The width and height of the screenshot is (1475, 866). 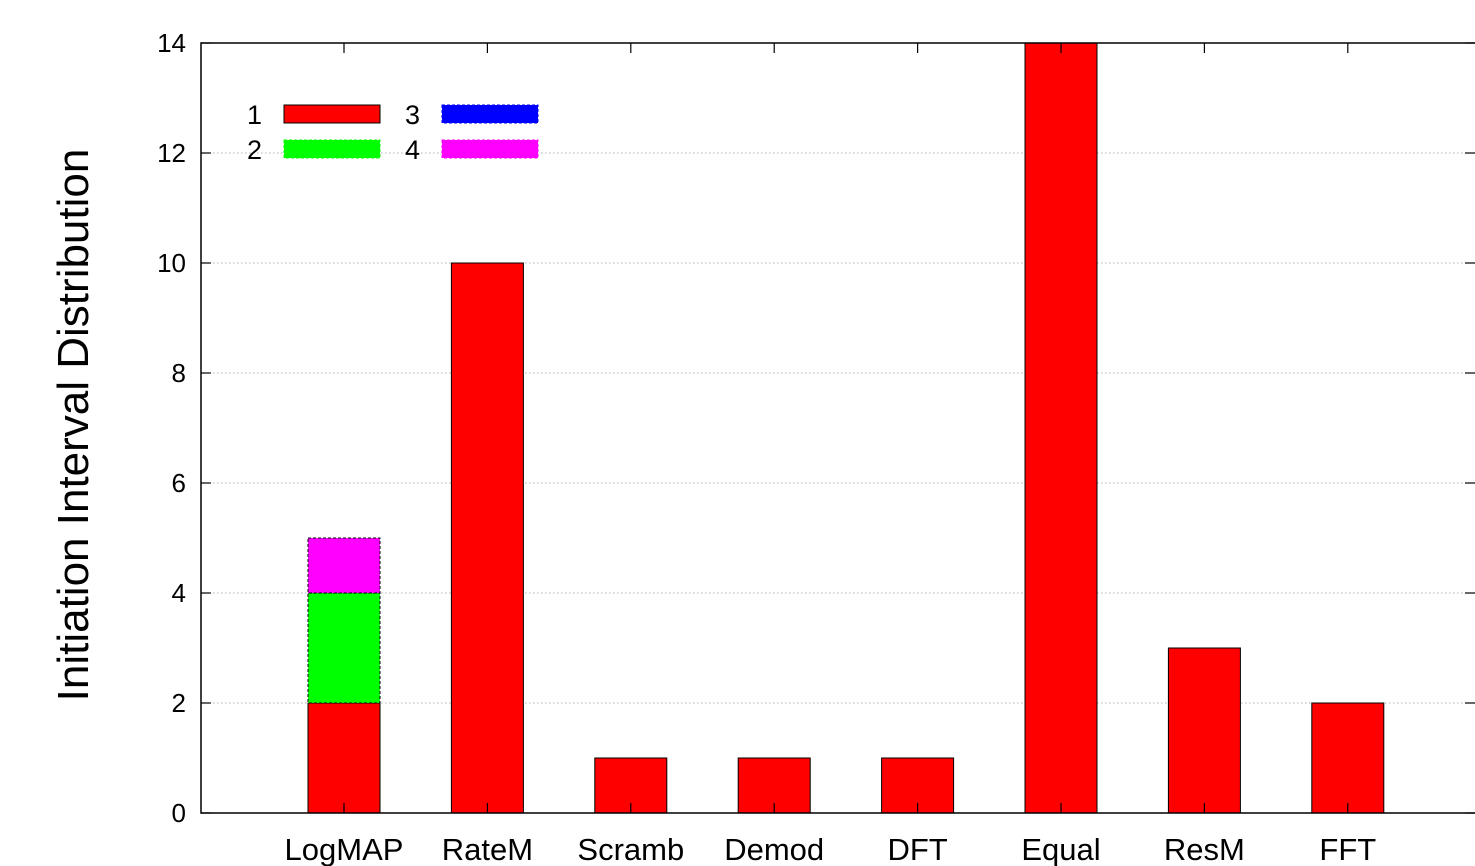 What do you see at coordinates (179, 593) in the screenshot?
I see `y-tick-label: 4` at bounding box center [179, 593].